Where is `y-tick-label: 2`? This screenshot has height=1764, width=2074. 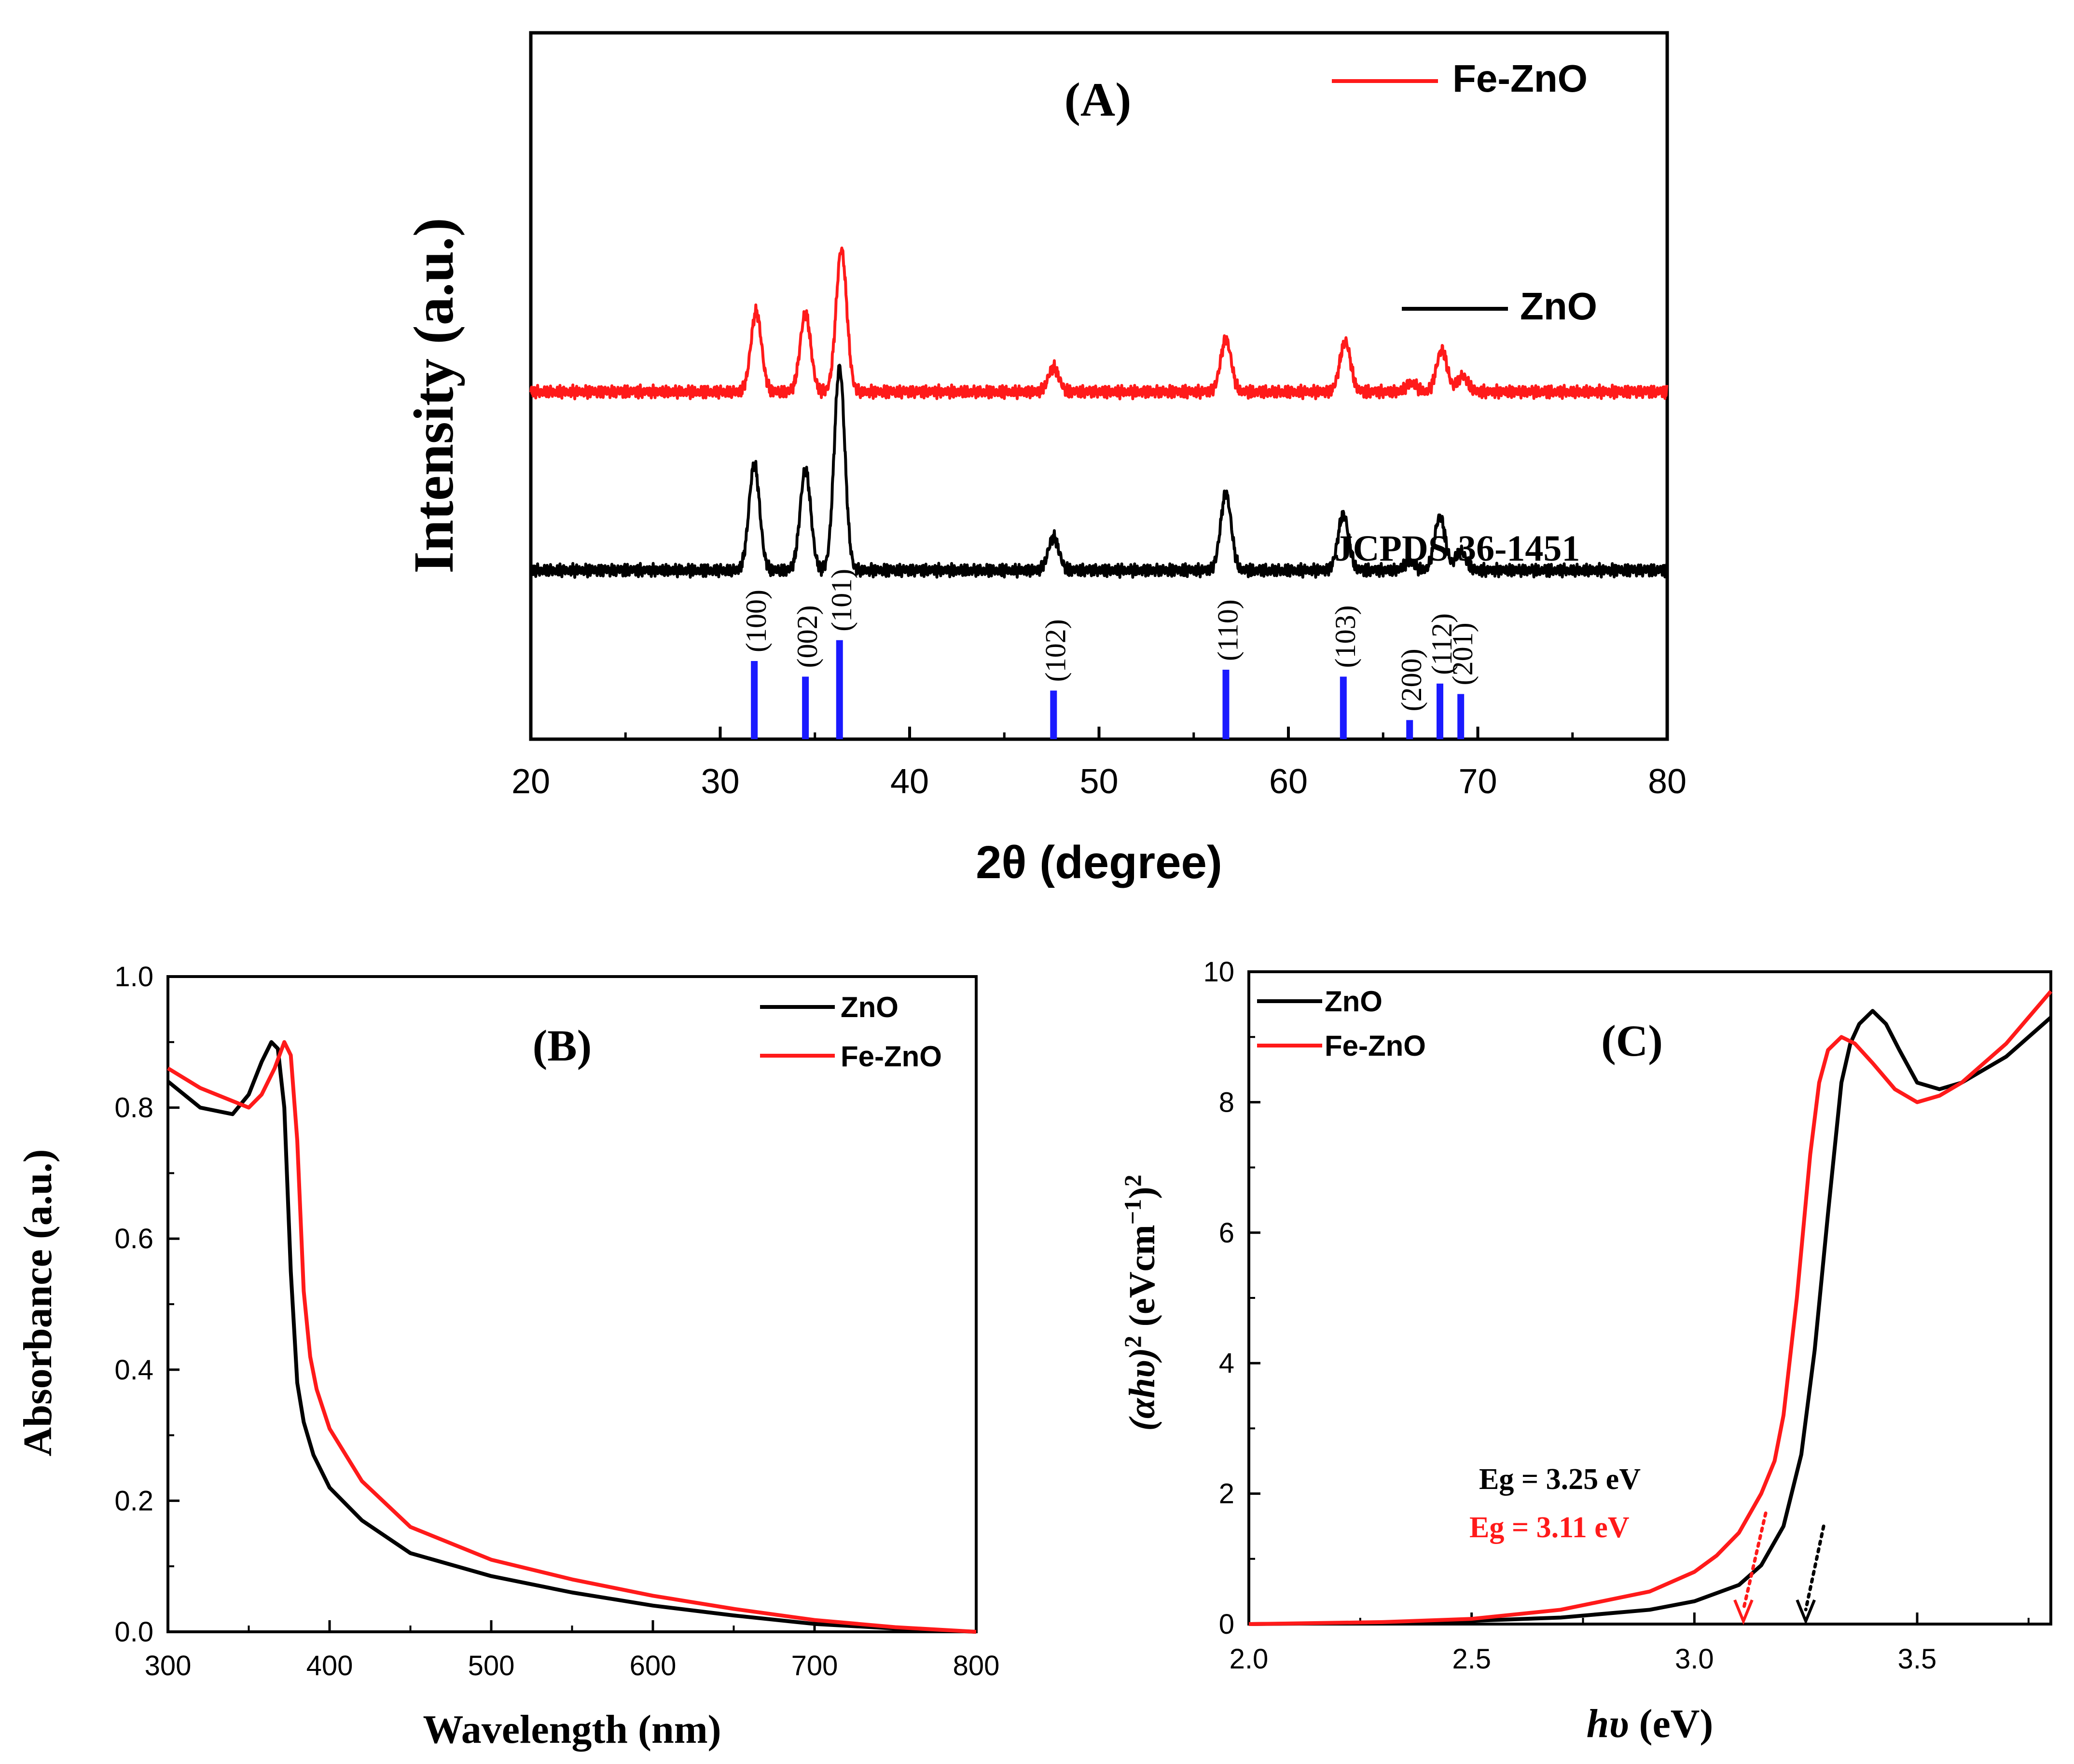
y-tick-label: 2 is located at coordinates (1226, 1494).